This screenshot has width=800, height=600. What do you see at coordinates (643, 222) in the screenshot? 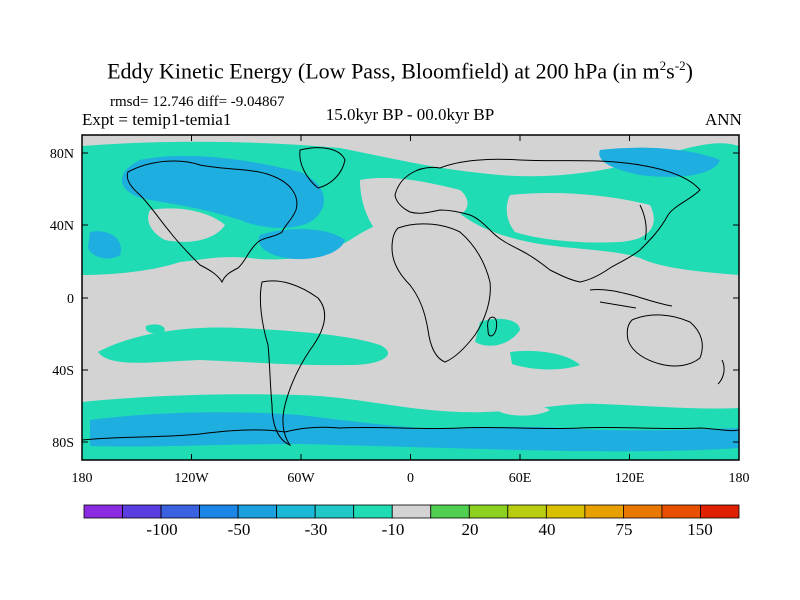
I see `japan-coast` at bounding box center [643, 222].